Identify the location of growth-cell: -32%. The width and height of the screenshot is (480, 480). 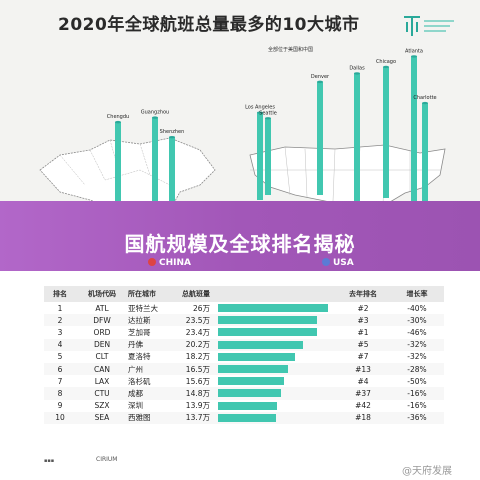
(417, 357).